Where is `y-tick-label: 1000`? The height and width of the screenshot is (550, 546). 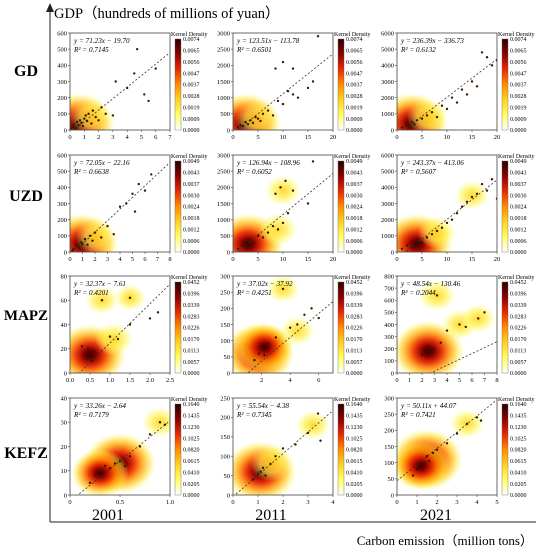 y-tick-label: 1000 is located at coordinates (223, 220).